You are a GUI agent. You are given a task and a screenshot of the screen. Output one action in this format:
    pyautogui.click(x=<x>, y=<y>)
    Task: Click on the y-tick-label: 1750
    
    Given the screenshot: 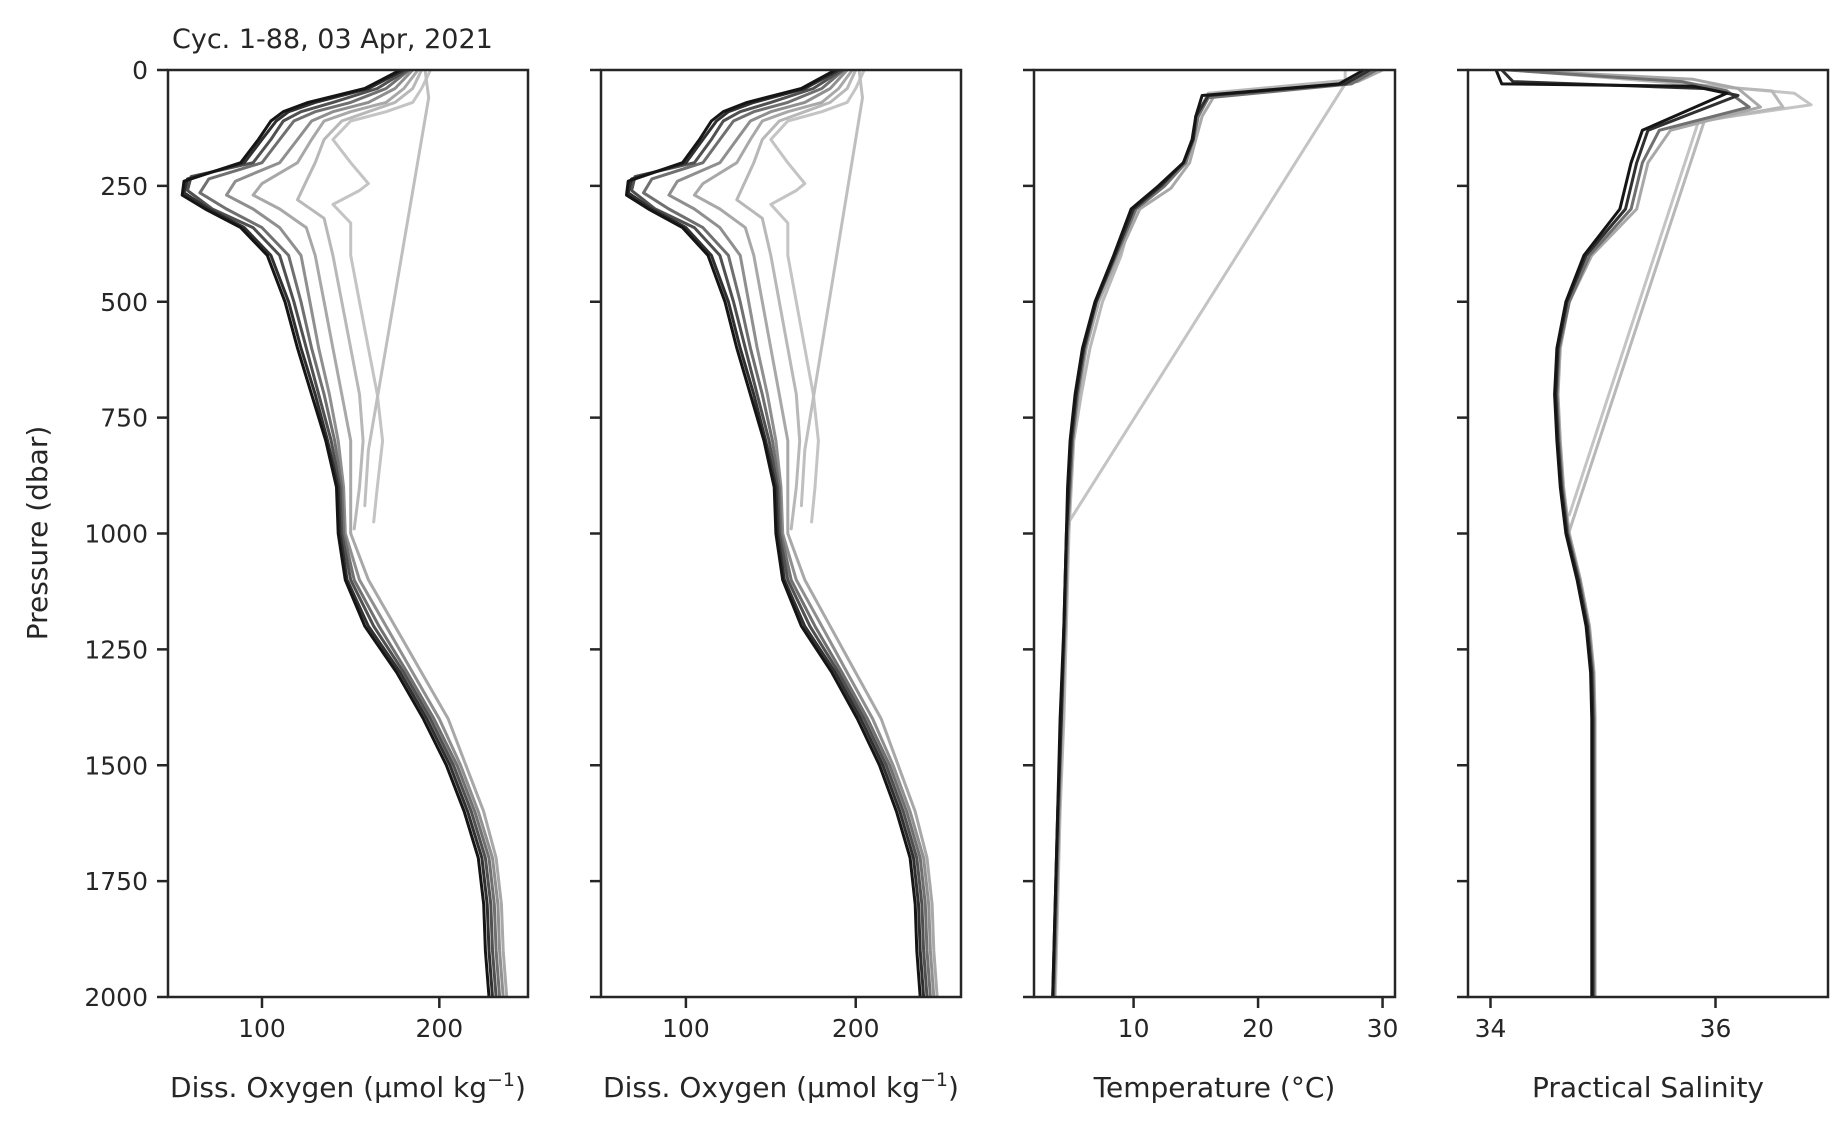 What is the action you would take?
    pyautogui.click(x=116, y=881)
    